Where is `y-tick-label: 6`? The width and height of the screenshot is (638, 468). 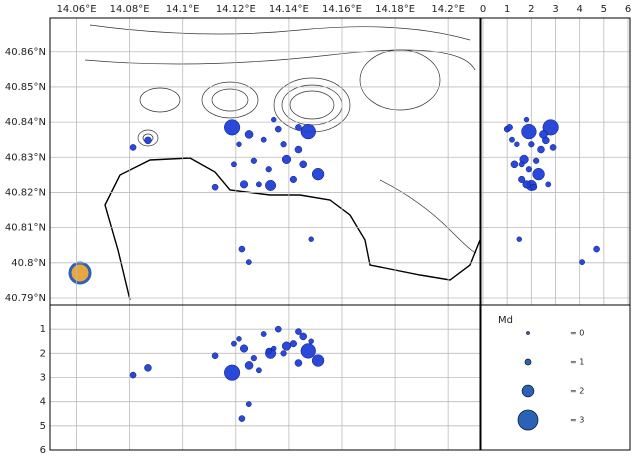
y-tick-label: 6 is located at coordinates (43, 450).